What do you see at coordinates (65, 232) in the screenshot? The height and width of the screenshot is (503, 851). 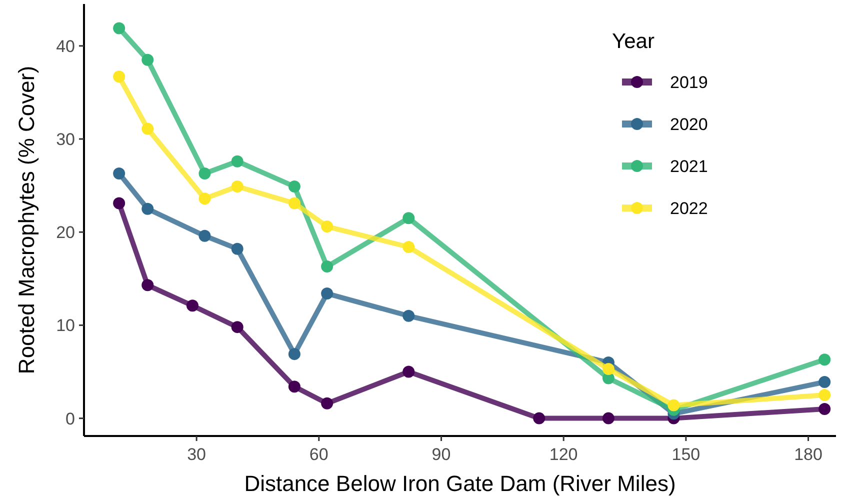 I see `y-tick-label: 20` at bounding box center [65, 232].